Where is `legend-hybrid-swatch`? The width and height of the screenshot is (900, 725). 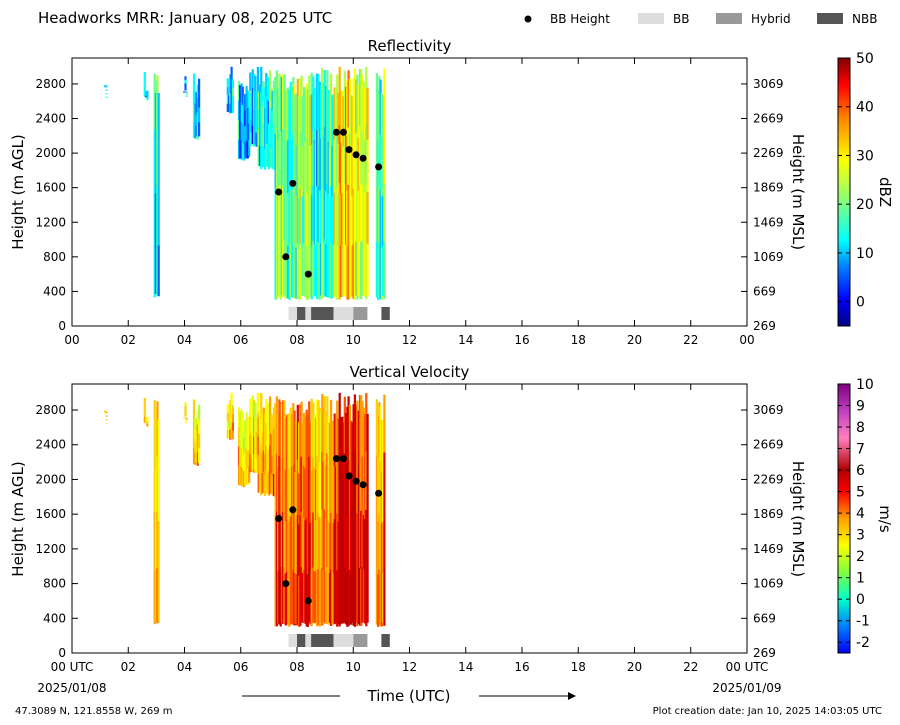
legend-hybrid-swatch is located at coordinates (729, 18).